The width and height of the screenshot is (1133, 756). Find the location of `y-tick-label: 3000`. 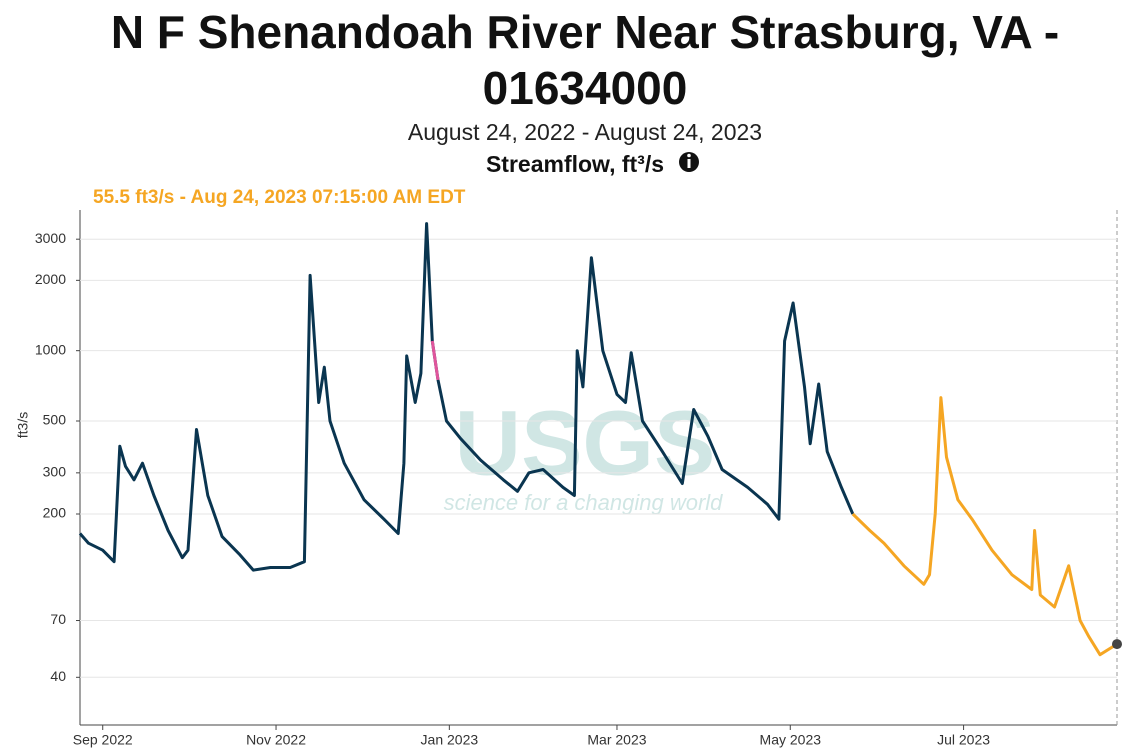

y-tick-label: 3000 is located at coordinates (50, 238).